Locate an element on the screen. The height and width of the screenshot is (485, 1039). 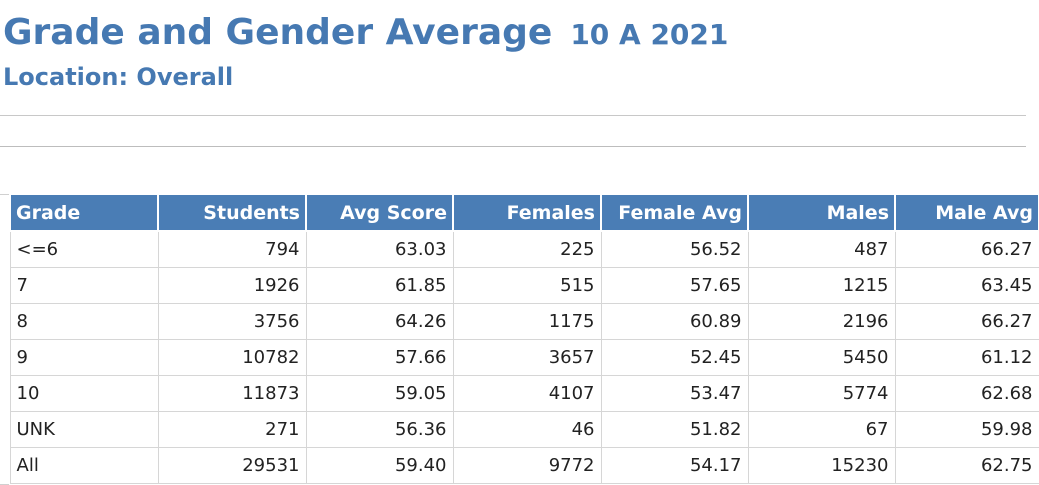
table-row: UNK 271 56.36 46 51.82 67 59.98 is located at coordinates (524, 429).